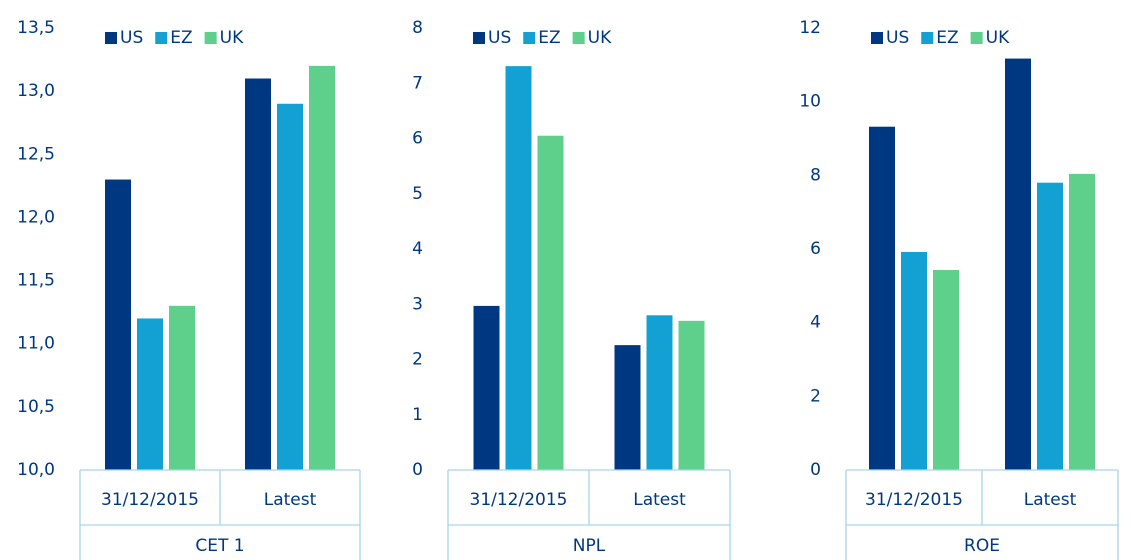 This screenshot has width=1131, height=560. I want to click on y-tick-label: 12,0, so click(36, 217).